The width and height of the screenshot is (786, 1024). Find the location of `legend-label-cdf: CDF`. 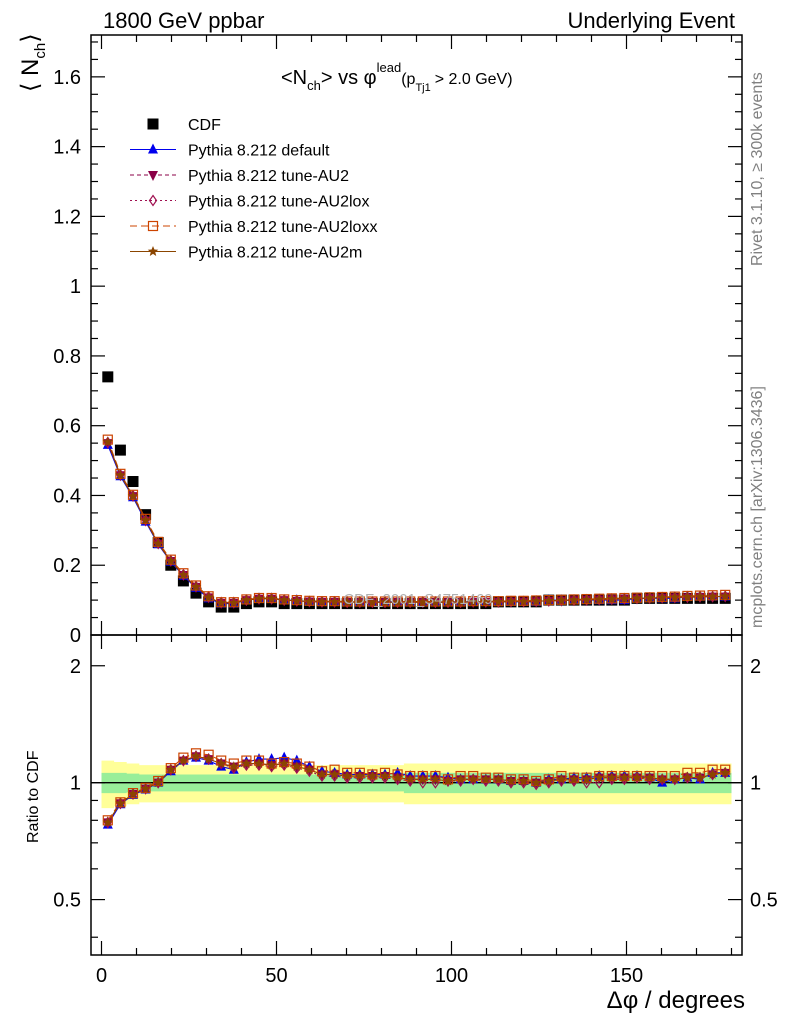

legend-label-cdf: CDF is located at coordinates (204, 125).